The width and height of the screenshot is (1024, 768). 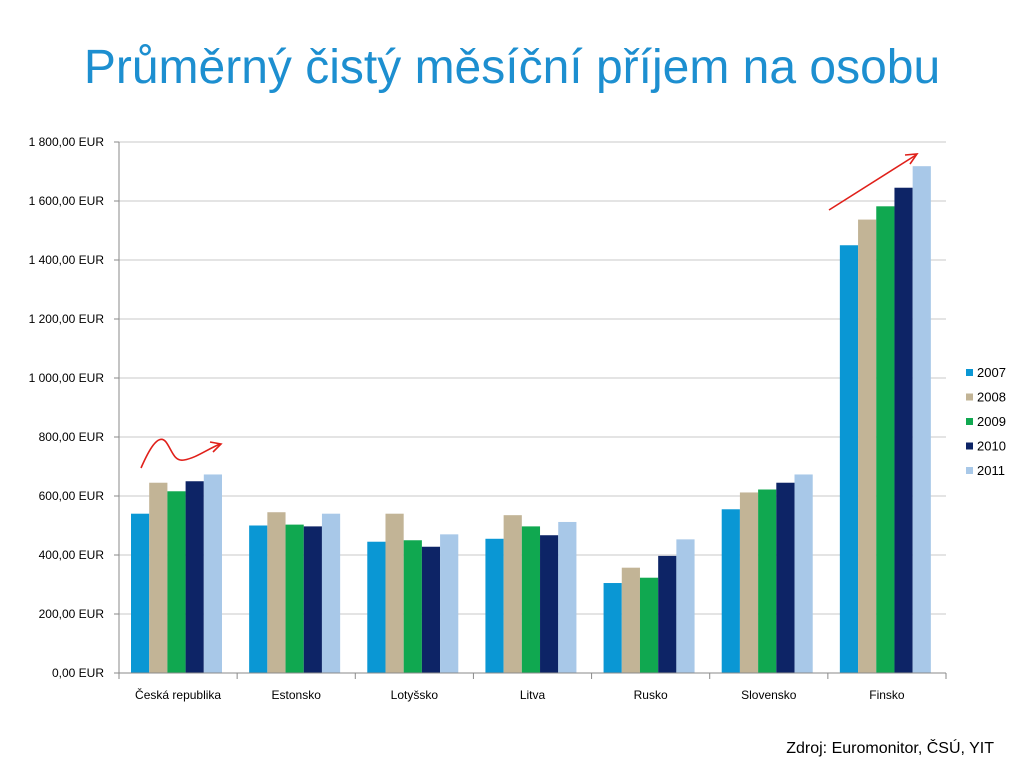 I want to click on x-category-label: Finsko, so click(x=887, y=695).